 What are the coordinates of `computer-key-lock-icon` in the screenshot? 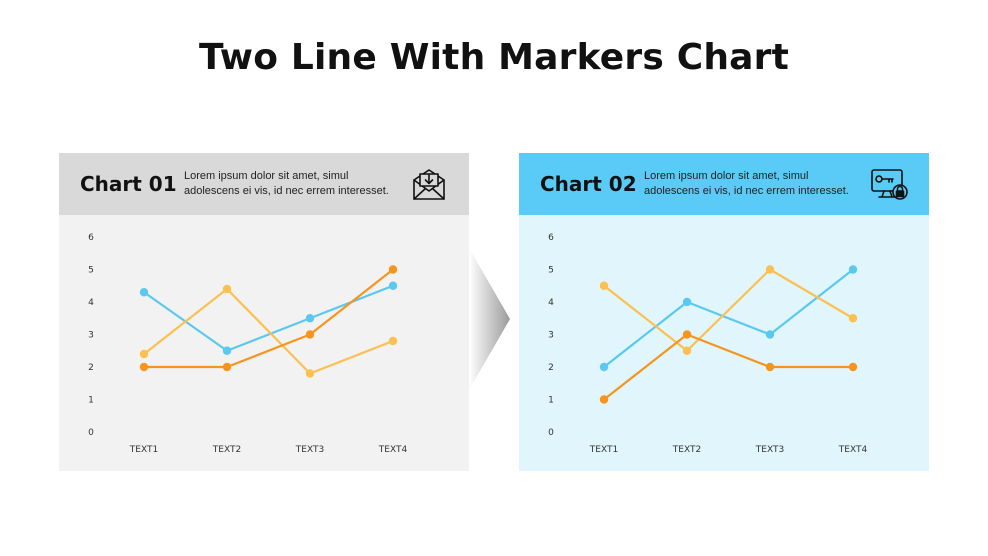 It's located at (889, 184).